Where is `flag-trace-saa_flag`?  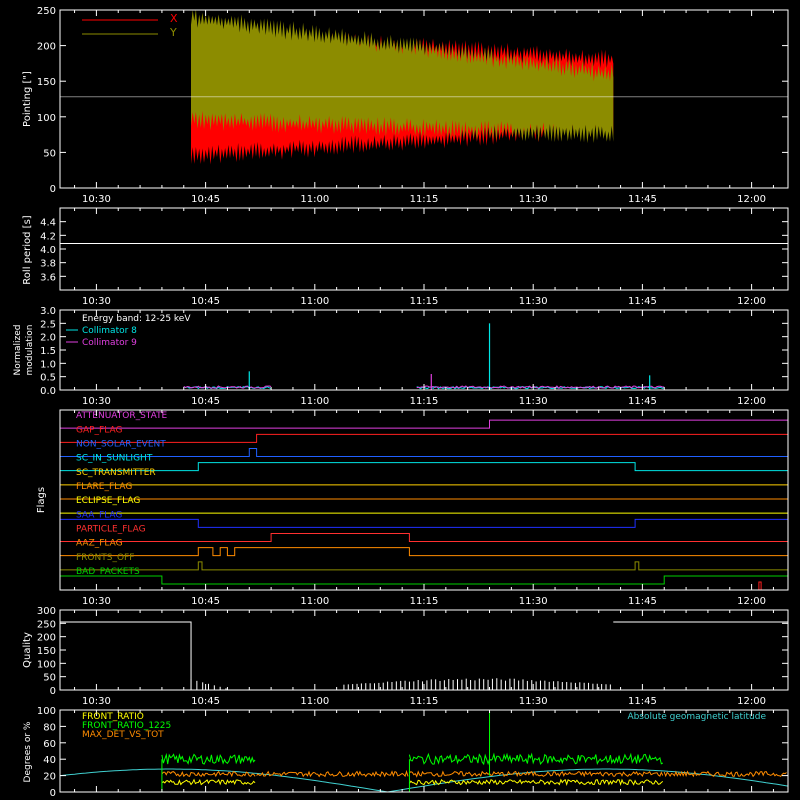
flag-trace-saa_flag is located at coordinates (424, 523).